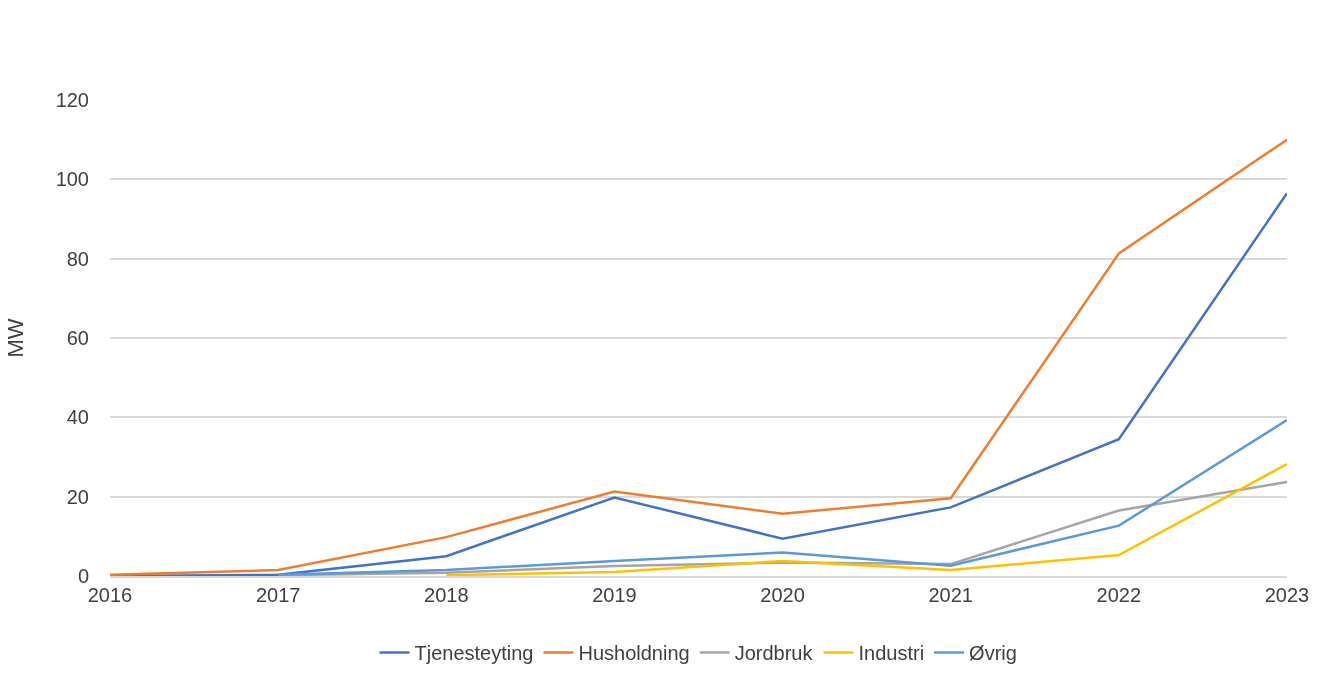 The height and width of the screenshot is (686, 1322). Describe the element at coordinates (110, 594) in the screenshot. I see `x-tick-label: 2016` at that location.